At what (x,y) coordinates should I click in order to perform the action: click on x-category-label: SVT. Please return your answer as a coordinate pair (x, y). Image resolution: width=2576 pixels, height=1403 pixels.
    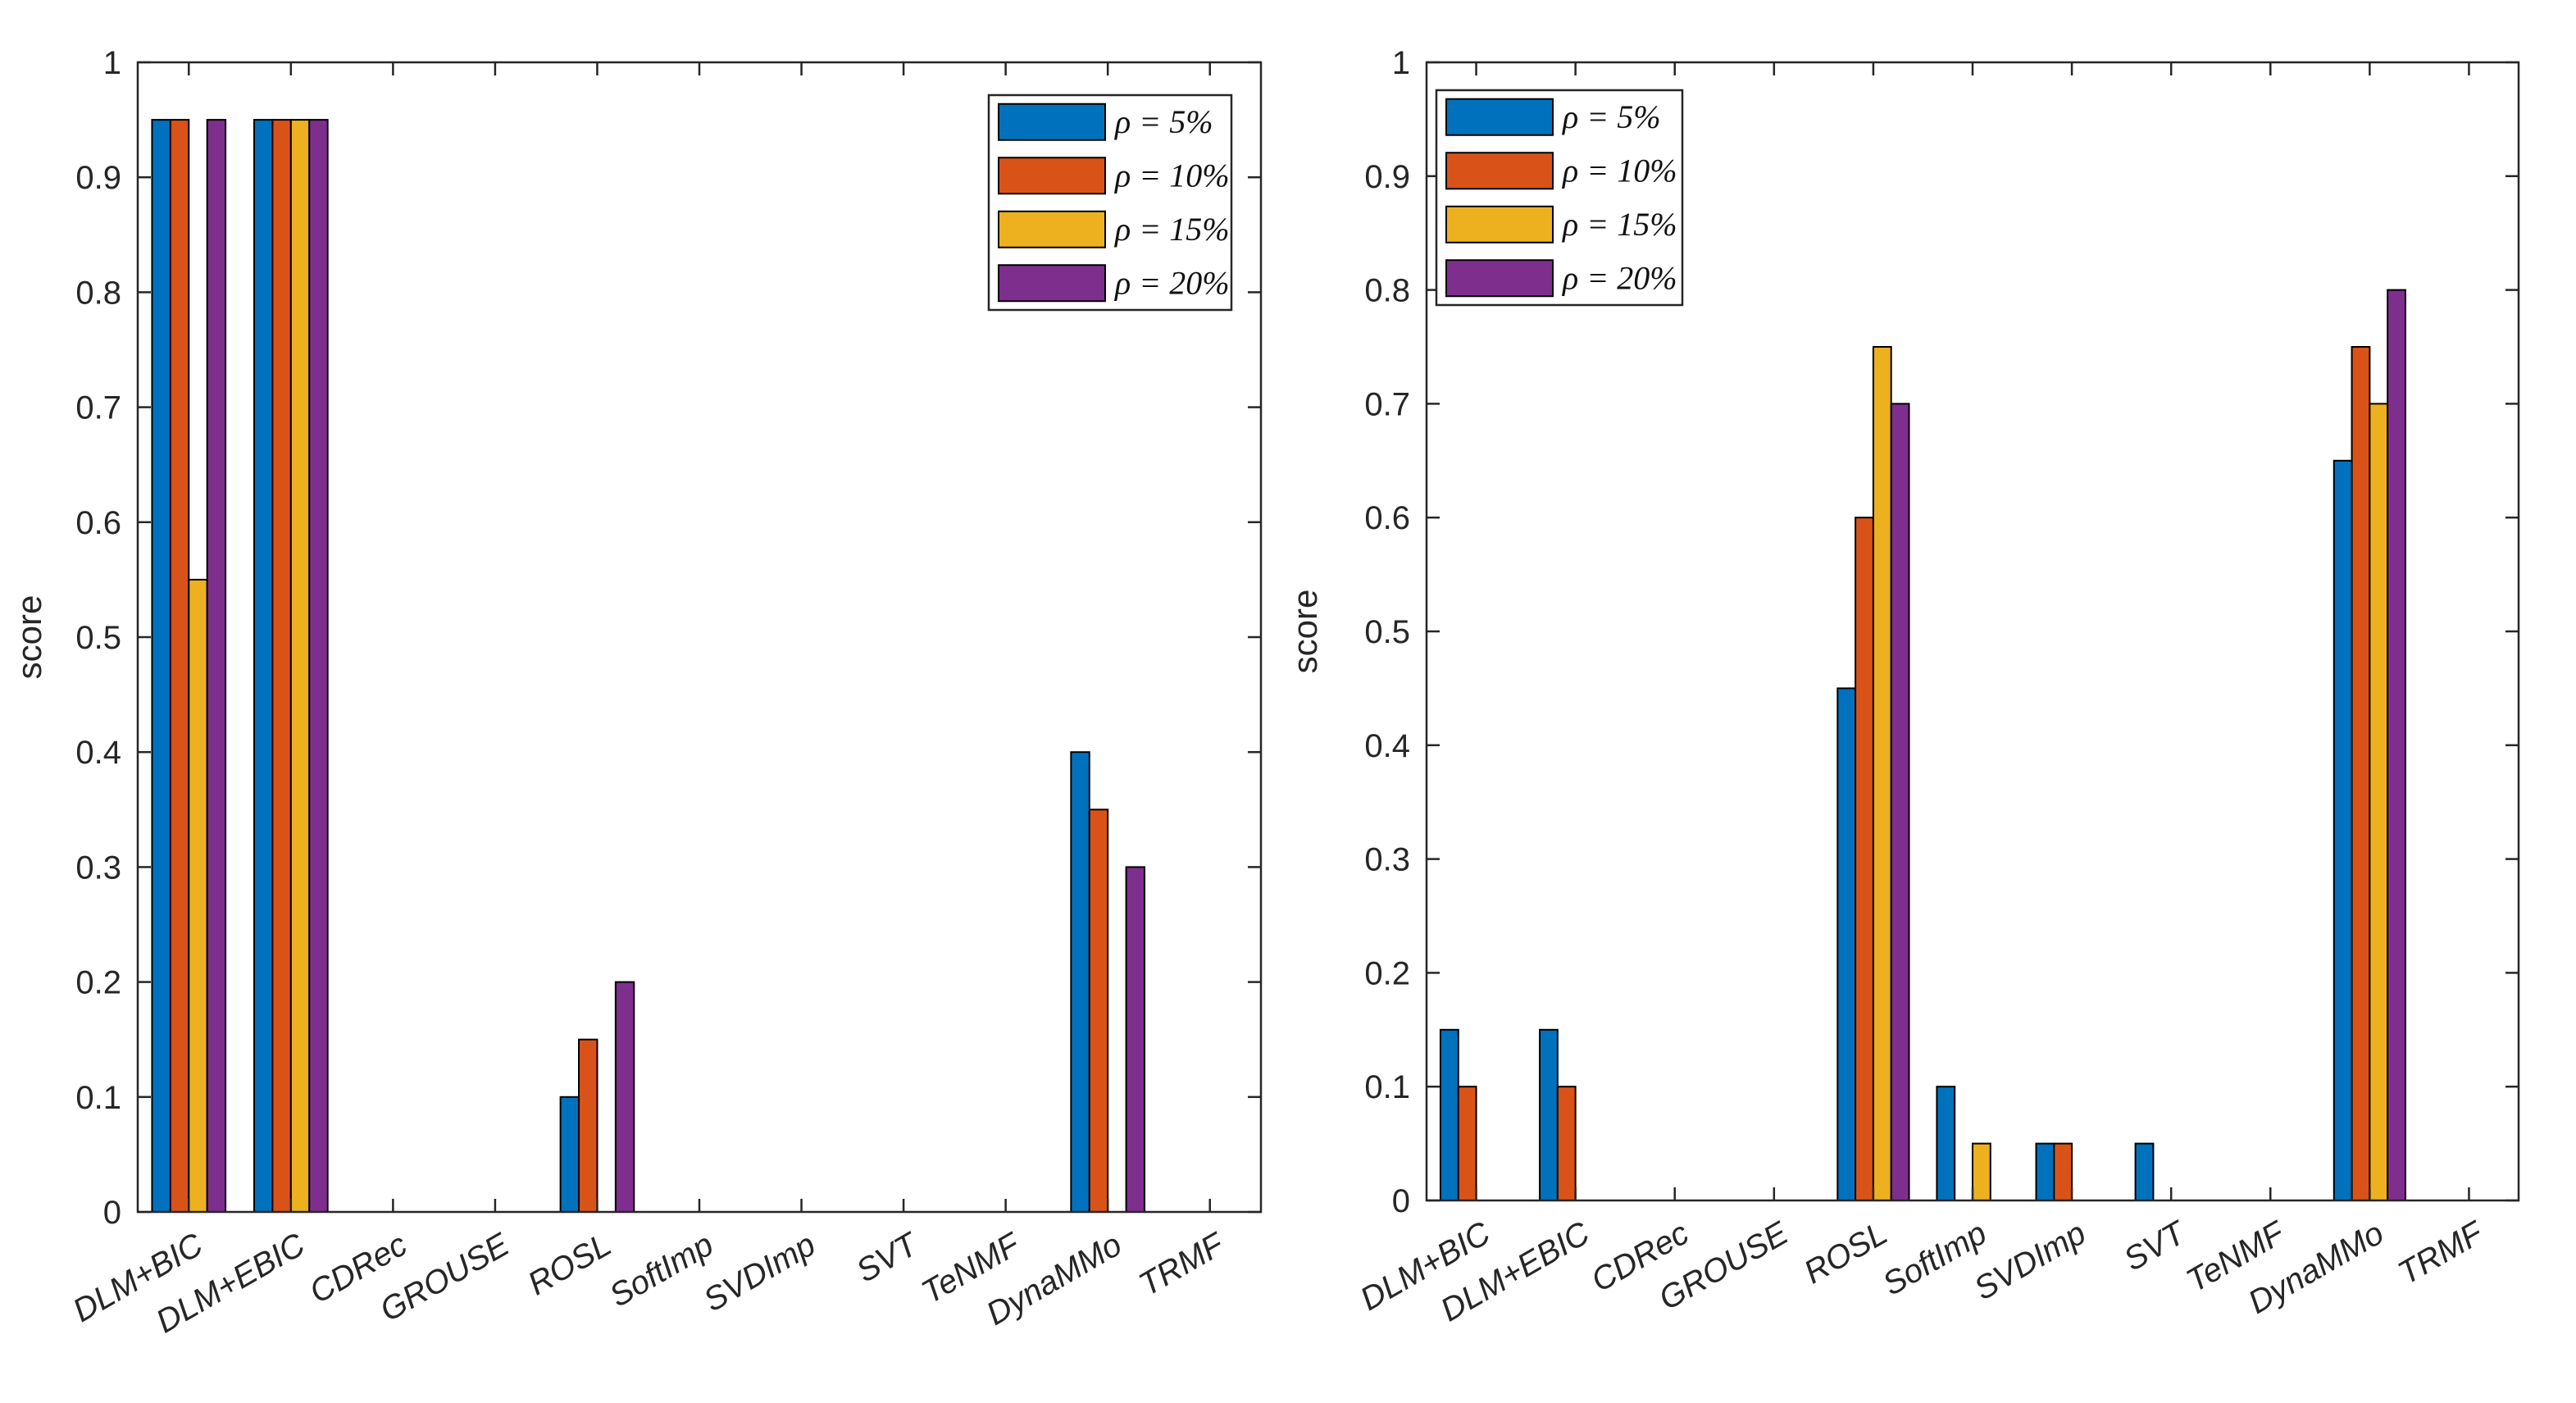
    Looking at the image, I should click on (888, 1257).